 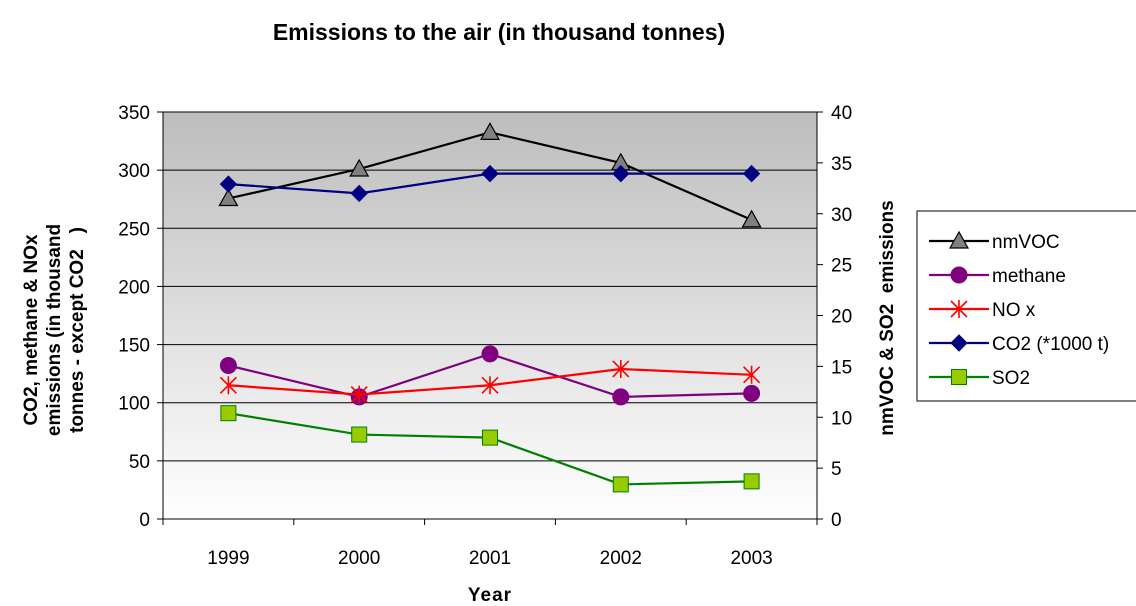 I want to click on right-tick-label: 5, so click(x=836, y=469).